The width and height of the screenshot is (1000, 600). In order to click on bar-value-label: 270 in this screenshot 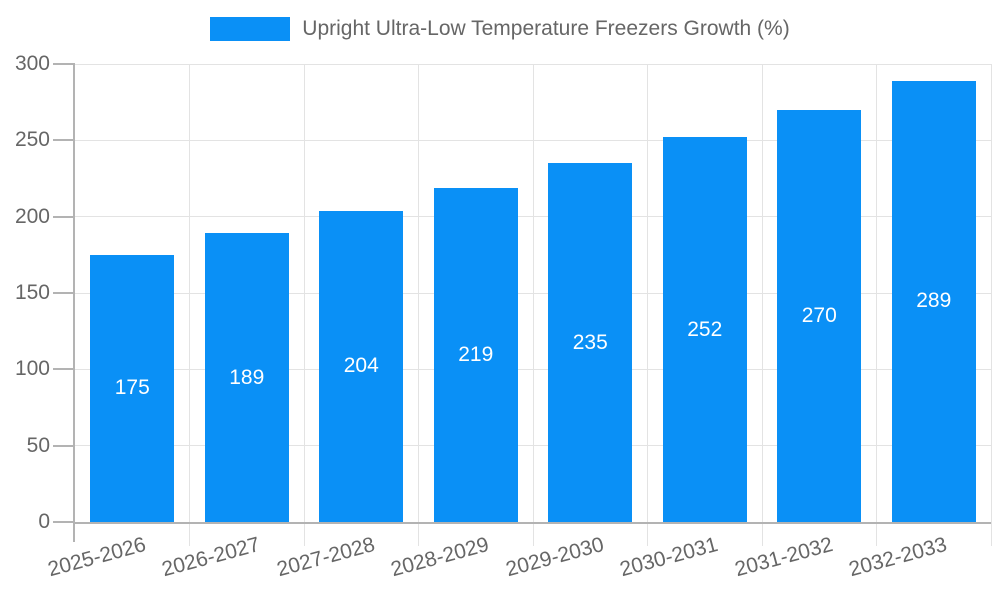, I will do `click(819, 315)`.